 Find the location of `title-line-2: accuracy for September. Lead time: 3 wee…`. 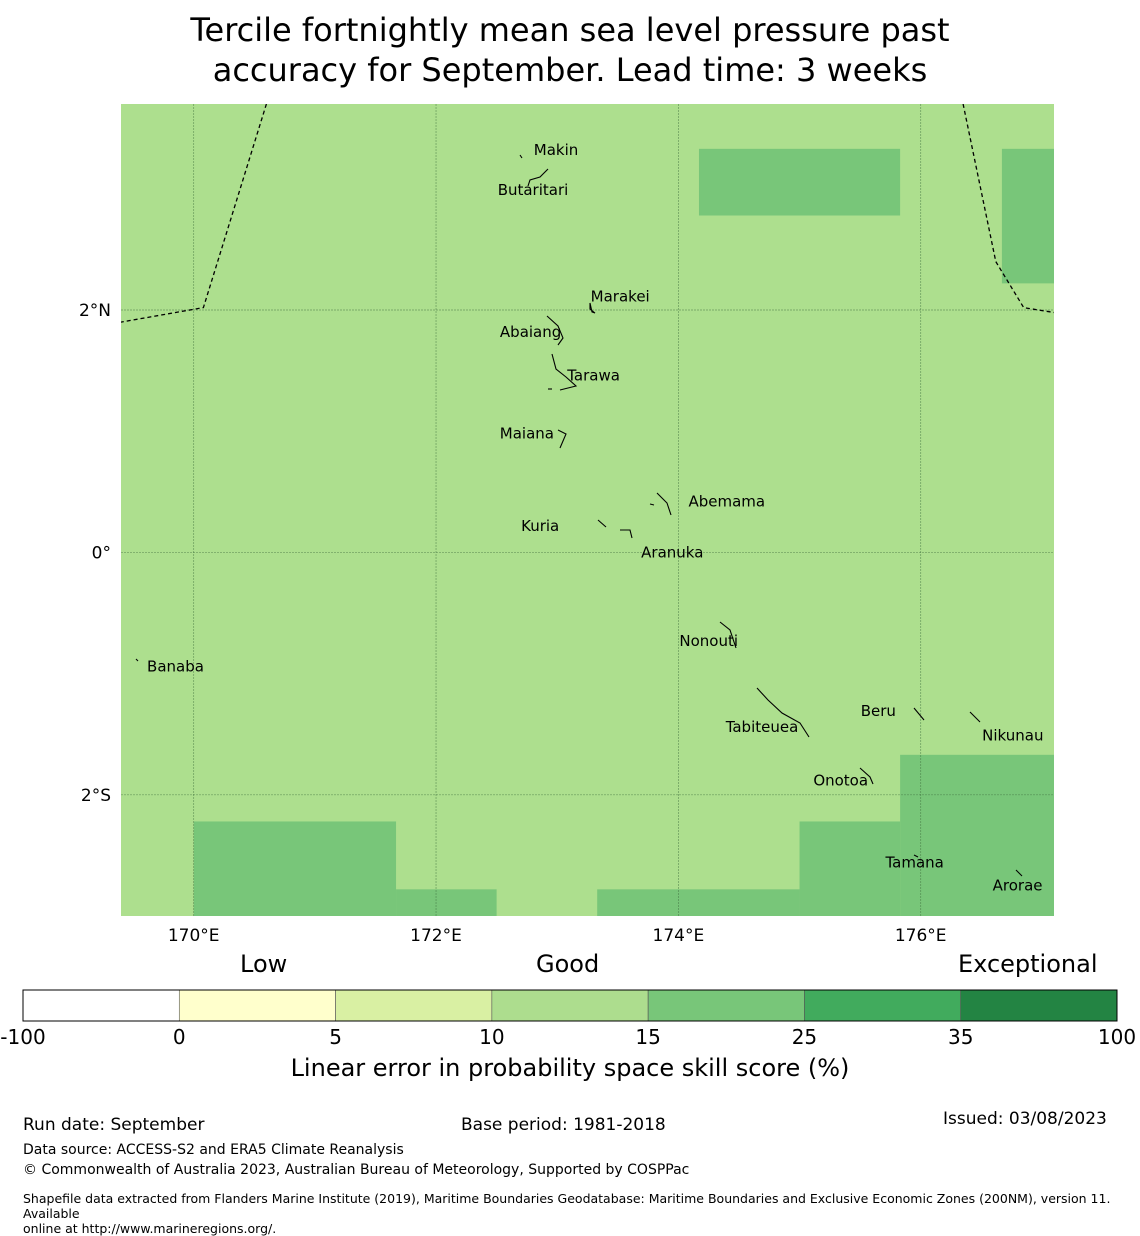

title-line-2: accuracy for September. Lead time: 3 wee… is located at coordinates (570, 70).